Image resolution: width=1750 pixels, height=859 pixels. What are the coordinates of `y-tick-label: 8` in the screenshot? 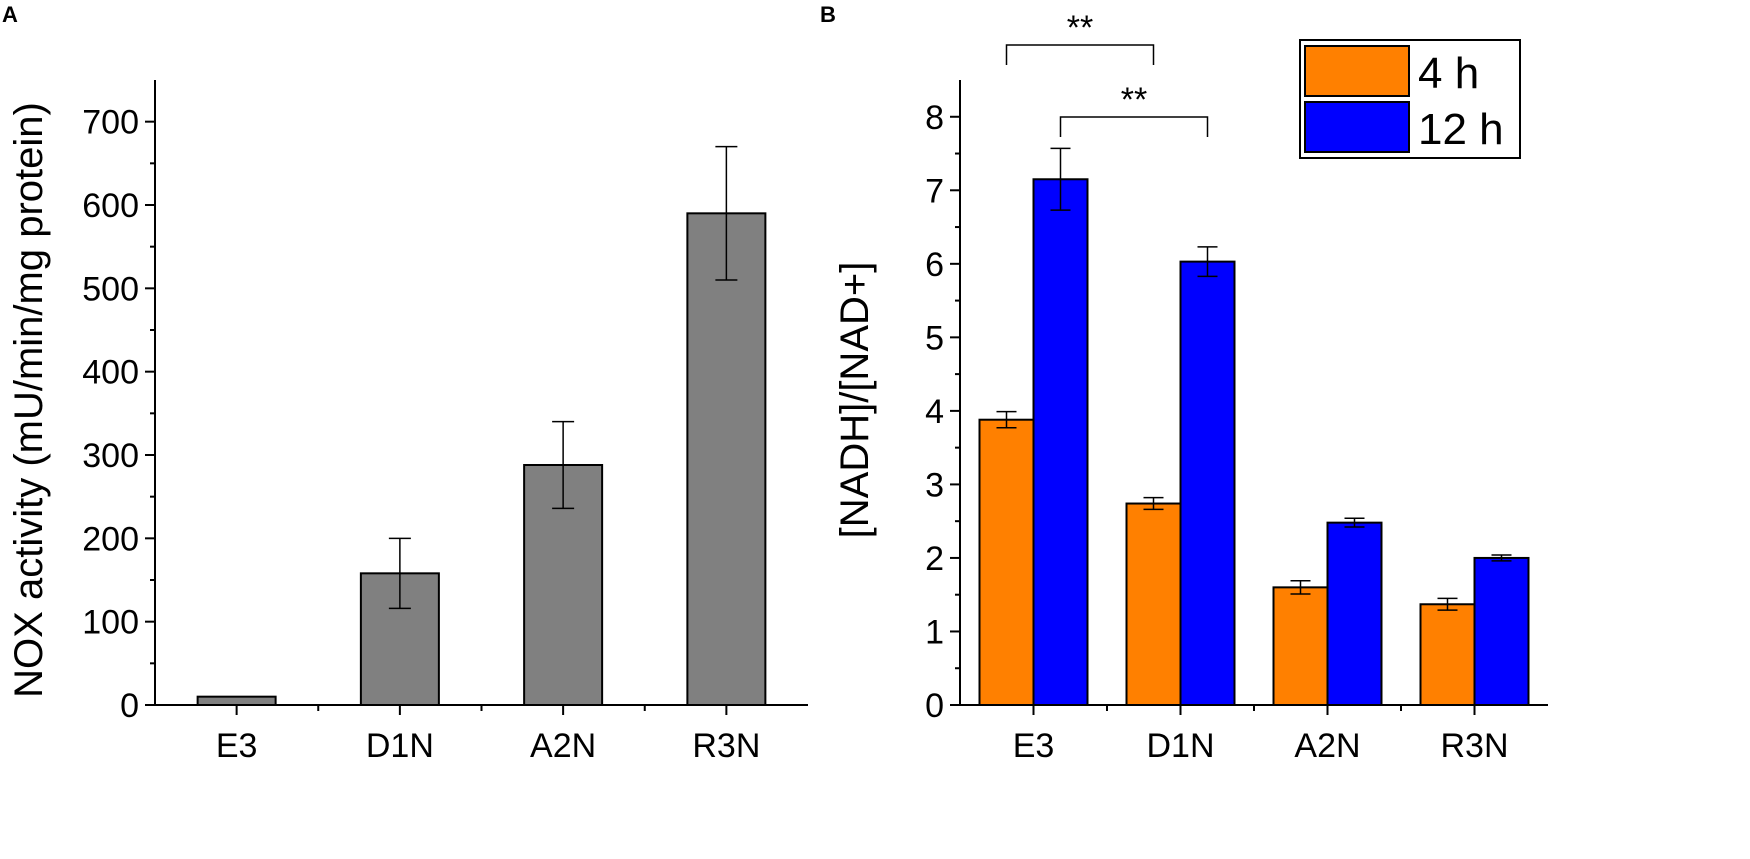 It's located at (934, 118).